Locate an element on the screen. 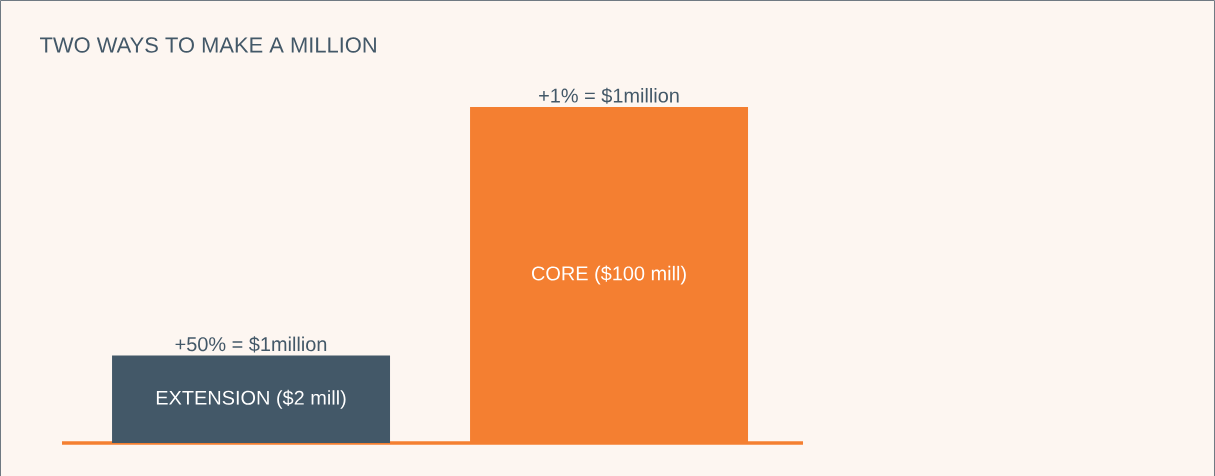  annotation: +50% = $1million is located at coordinates (251, 344).